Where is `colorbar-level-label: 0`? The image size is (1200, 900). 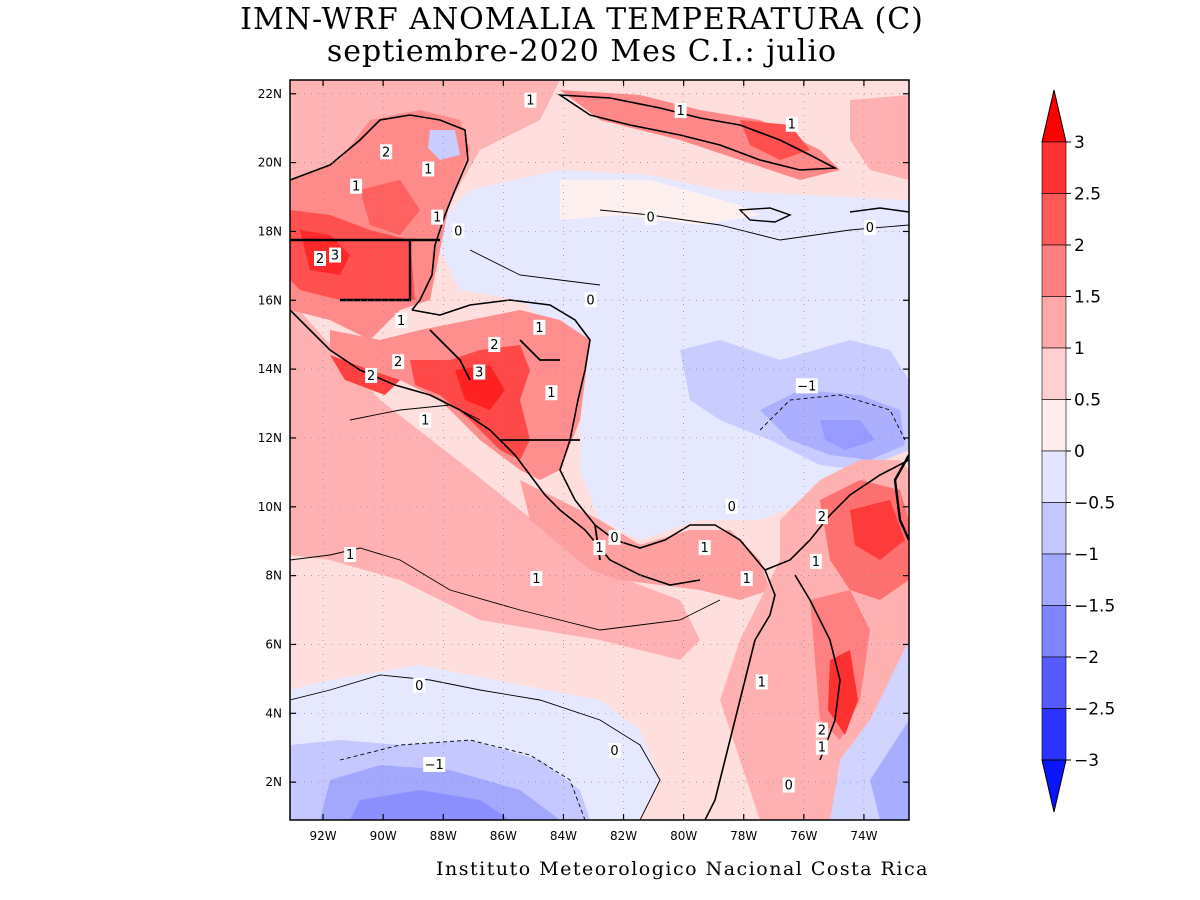
colorbar-level-label: 0 is located at coordinates (1079, 452).